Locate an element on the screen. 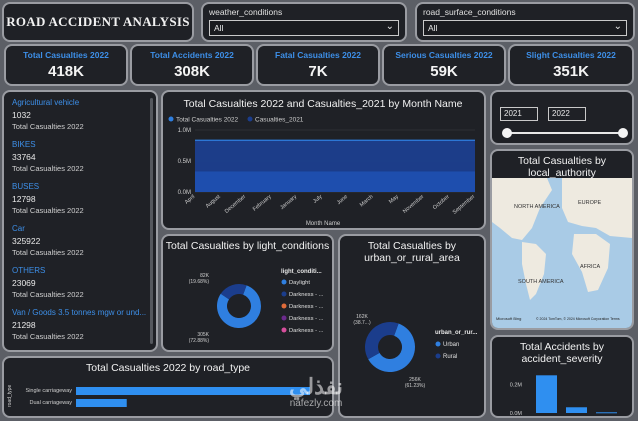 This screenshot has height=421, width=638. weather-dropdown: All ⌄ is located at coordinates (304, 28).